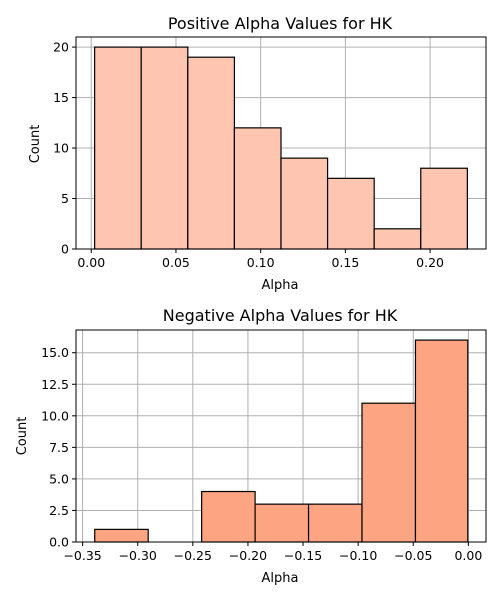  I want to click on x-tick-label: 0.05, so click(176, 262).